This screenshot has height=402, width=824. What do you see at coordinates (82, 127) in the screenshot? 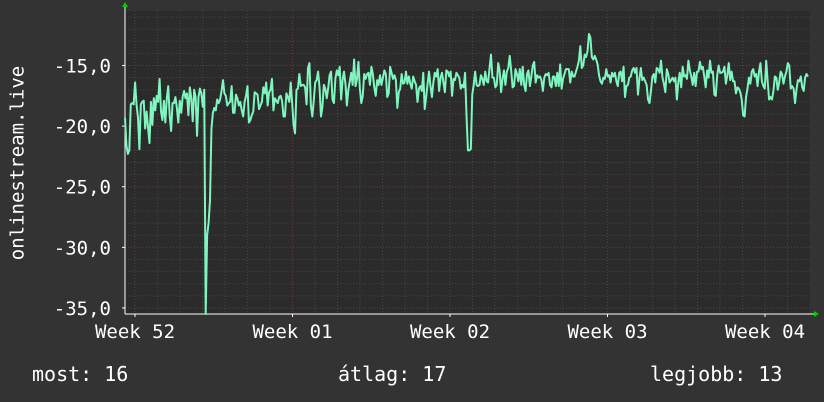
I see `y-tick-label: -20,0` at bounding box center [82, 127].